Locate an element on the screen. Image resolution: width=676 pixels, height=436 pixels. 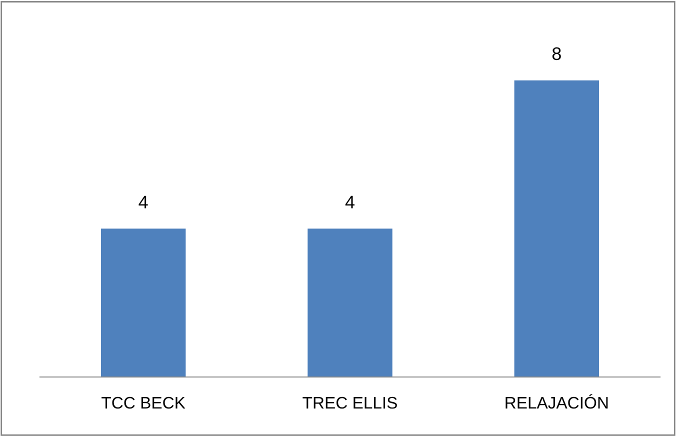
x-tick-label: RELAJACIÓN is located at coordinates (557, 401).